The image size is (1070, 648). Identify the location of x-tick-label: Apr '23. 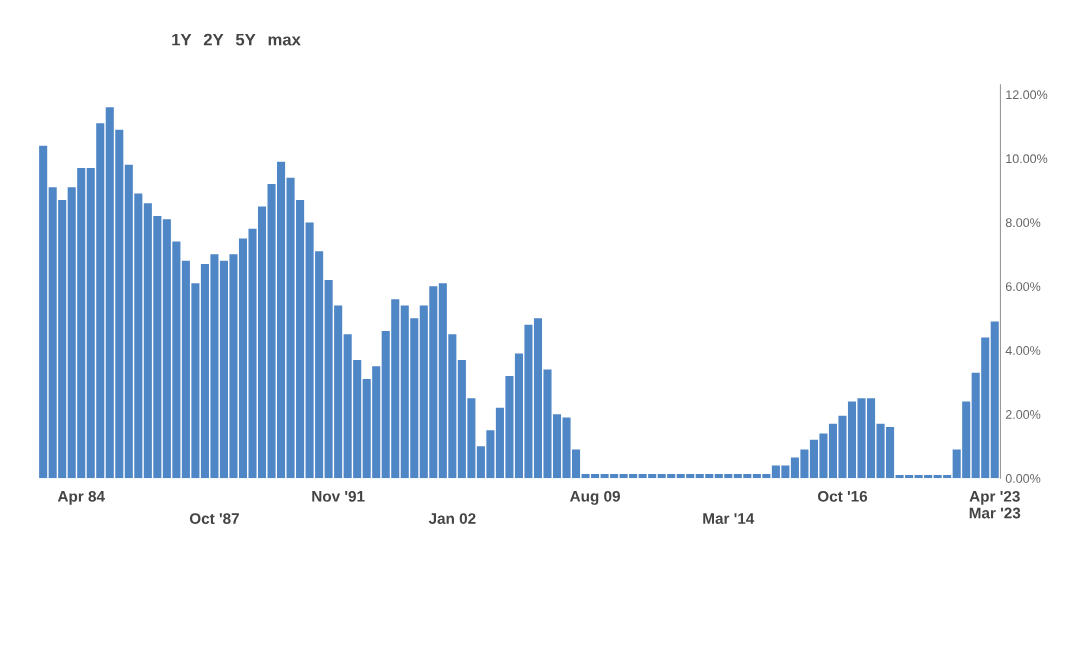
(994, 497).